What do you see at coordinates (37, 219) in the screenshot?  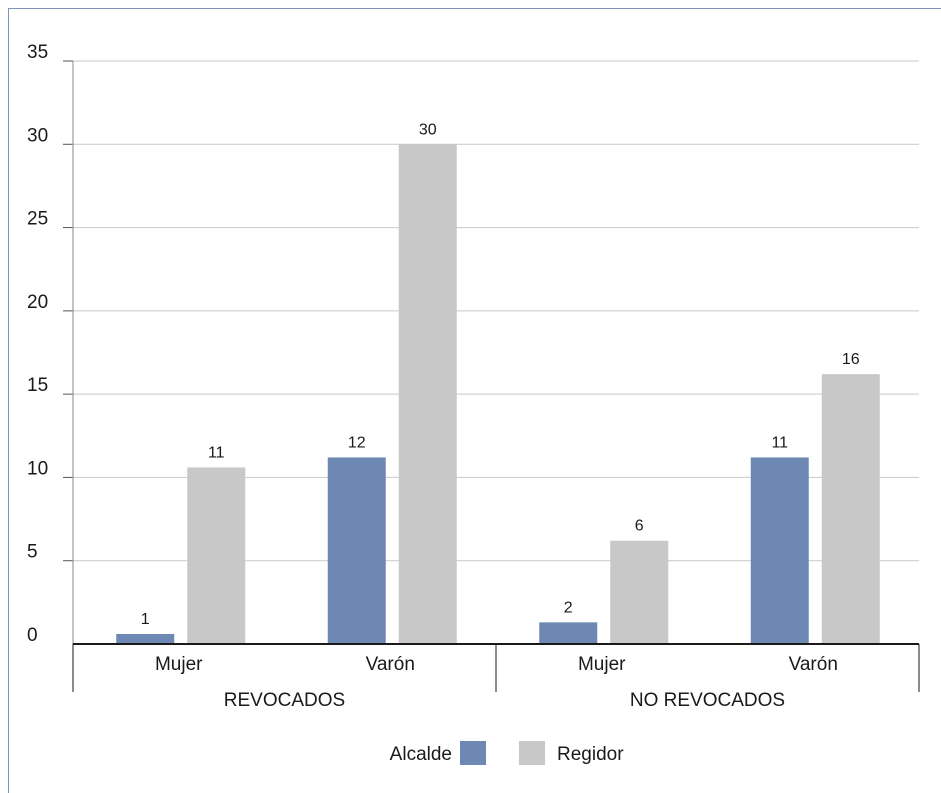 I see `y-tick-label: 25` at bounding box center [37, 219].